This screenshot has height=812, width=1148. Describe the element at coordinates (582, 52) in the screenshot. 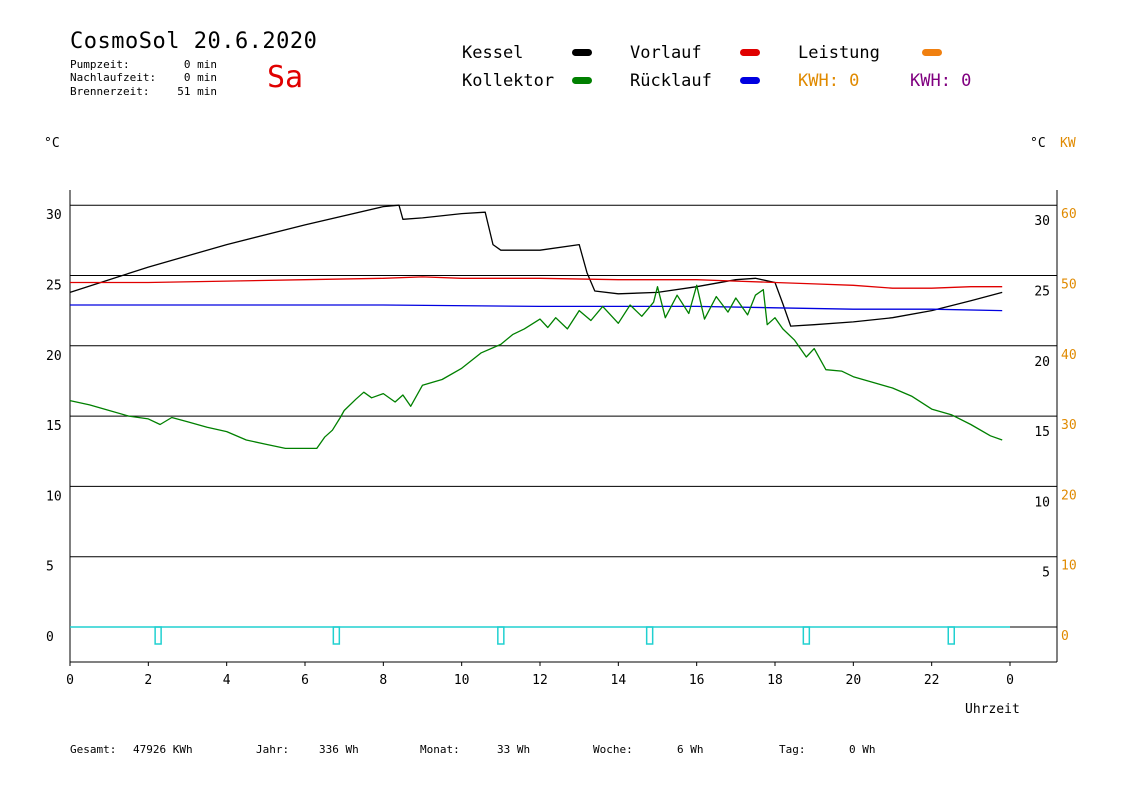

I see `legend-swatch-kessel` at that location.